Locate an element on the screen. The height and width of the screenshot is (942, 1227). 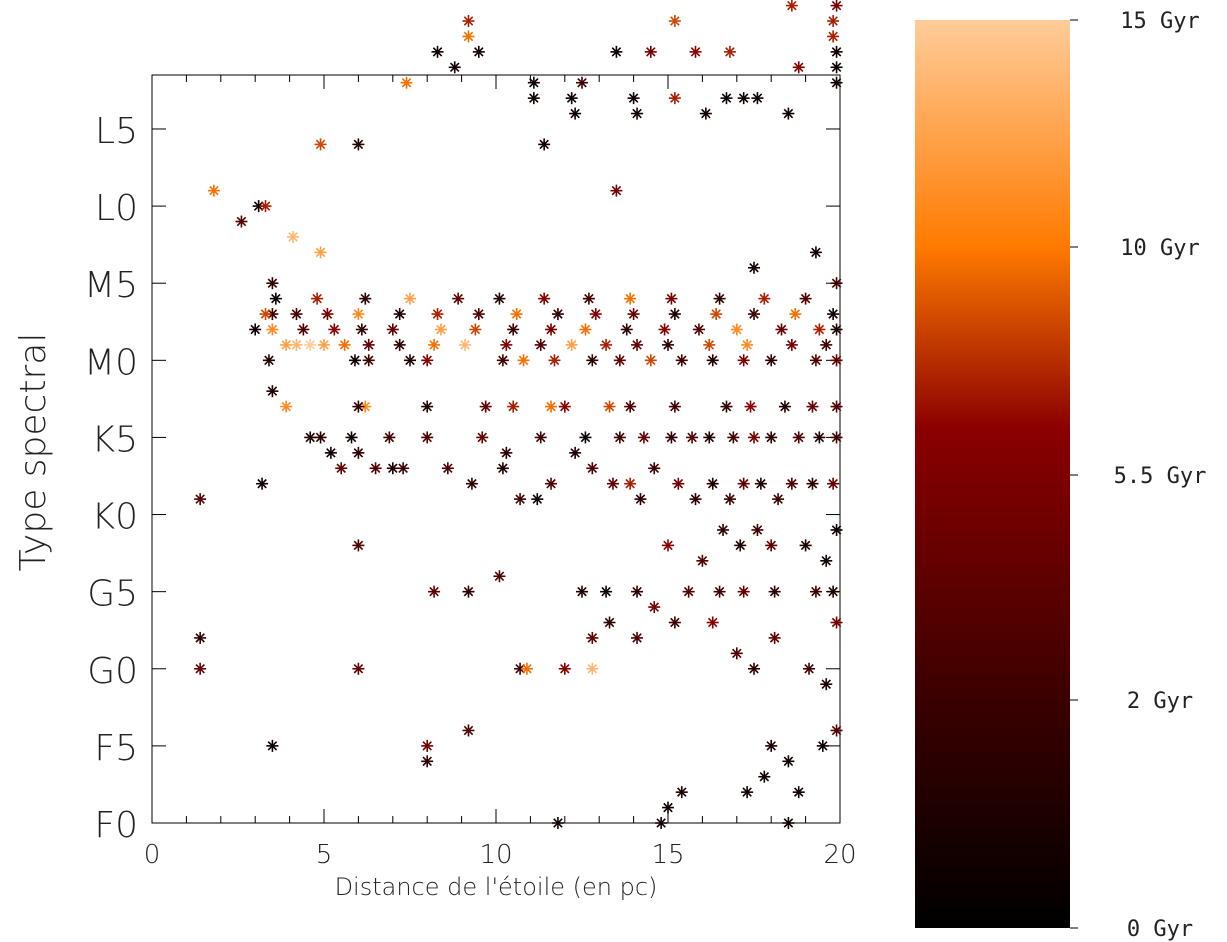
colorbar-tick-label: 0 Gyr is located at coordinates (1160, 929).